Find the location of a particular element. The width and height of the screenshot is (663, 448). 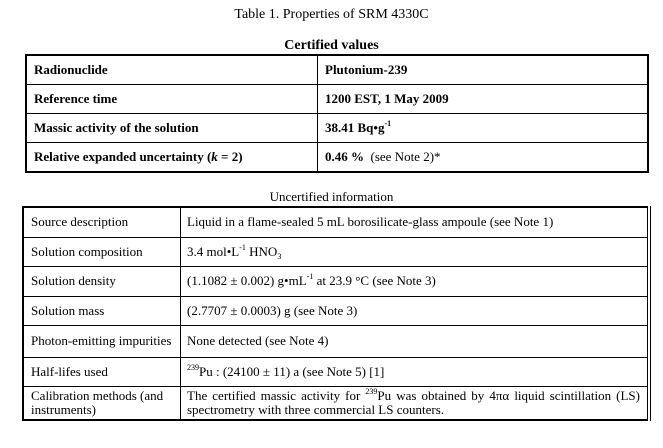

table-row: Radionuclide Plutonium-239 is located at coordinates (337, 69).